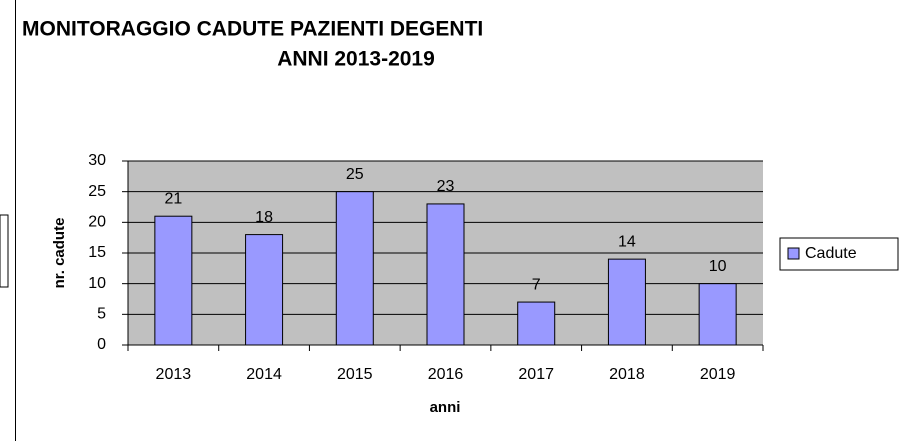 Image resolution: width=900 pixels, height=441 pixels. Describe the element at coordinates (356, 59) in the screenshot. I see `chart-subtitle: ANNI 2013-2019` at that location.